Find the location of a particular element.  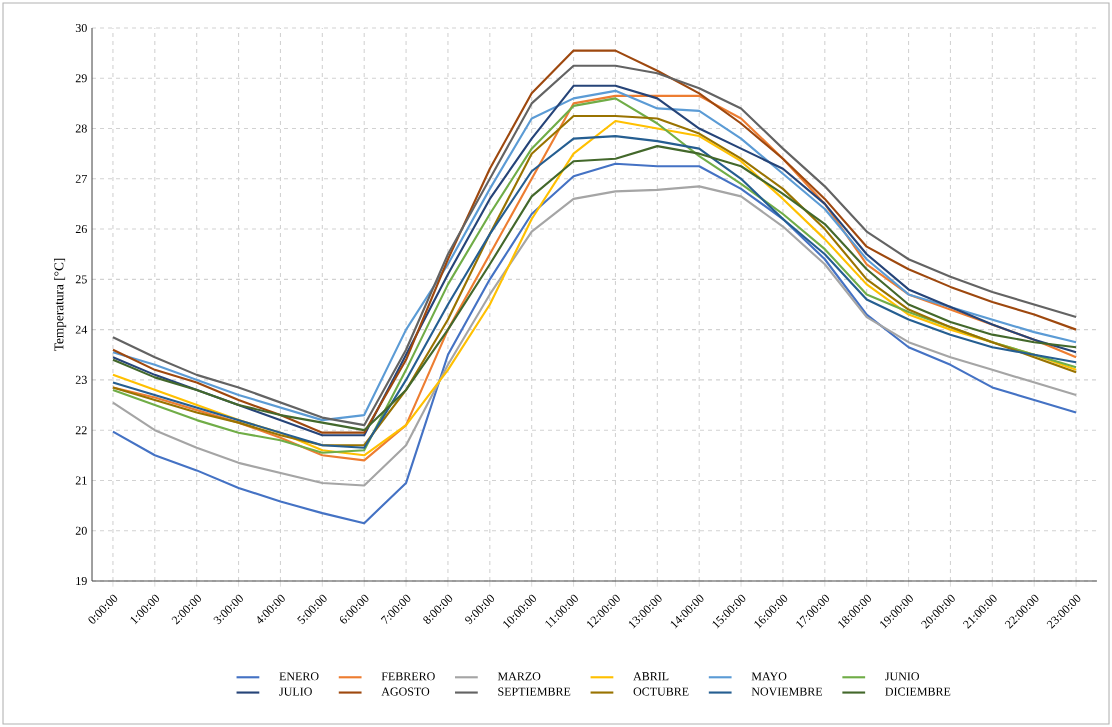

legend-label: AGOSTO is located at coordinates (405, 691).